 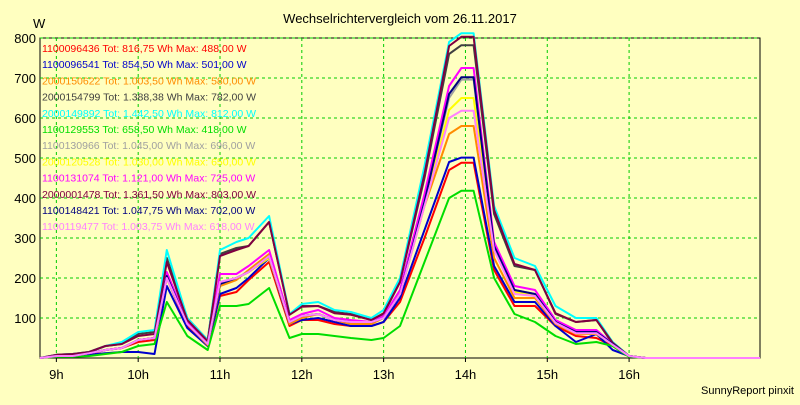 What do you see at coordinates (25, 158) in the screenshot?
I see `y-tick-label: 500` at bounding box center [25, 158].